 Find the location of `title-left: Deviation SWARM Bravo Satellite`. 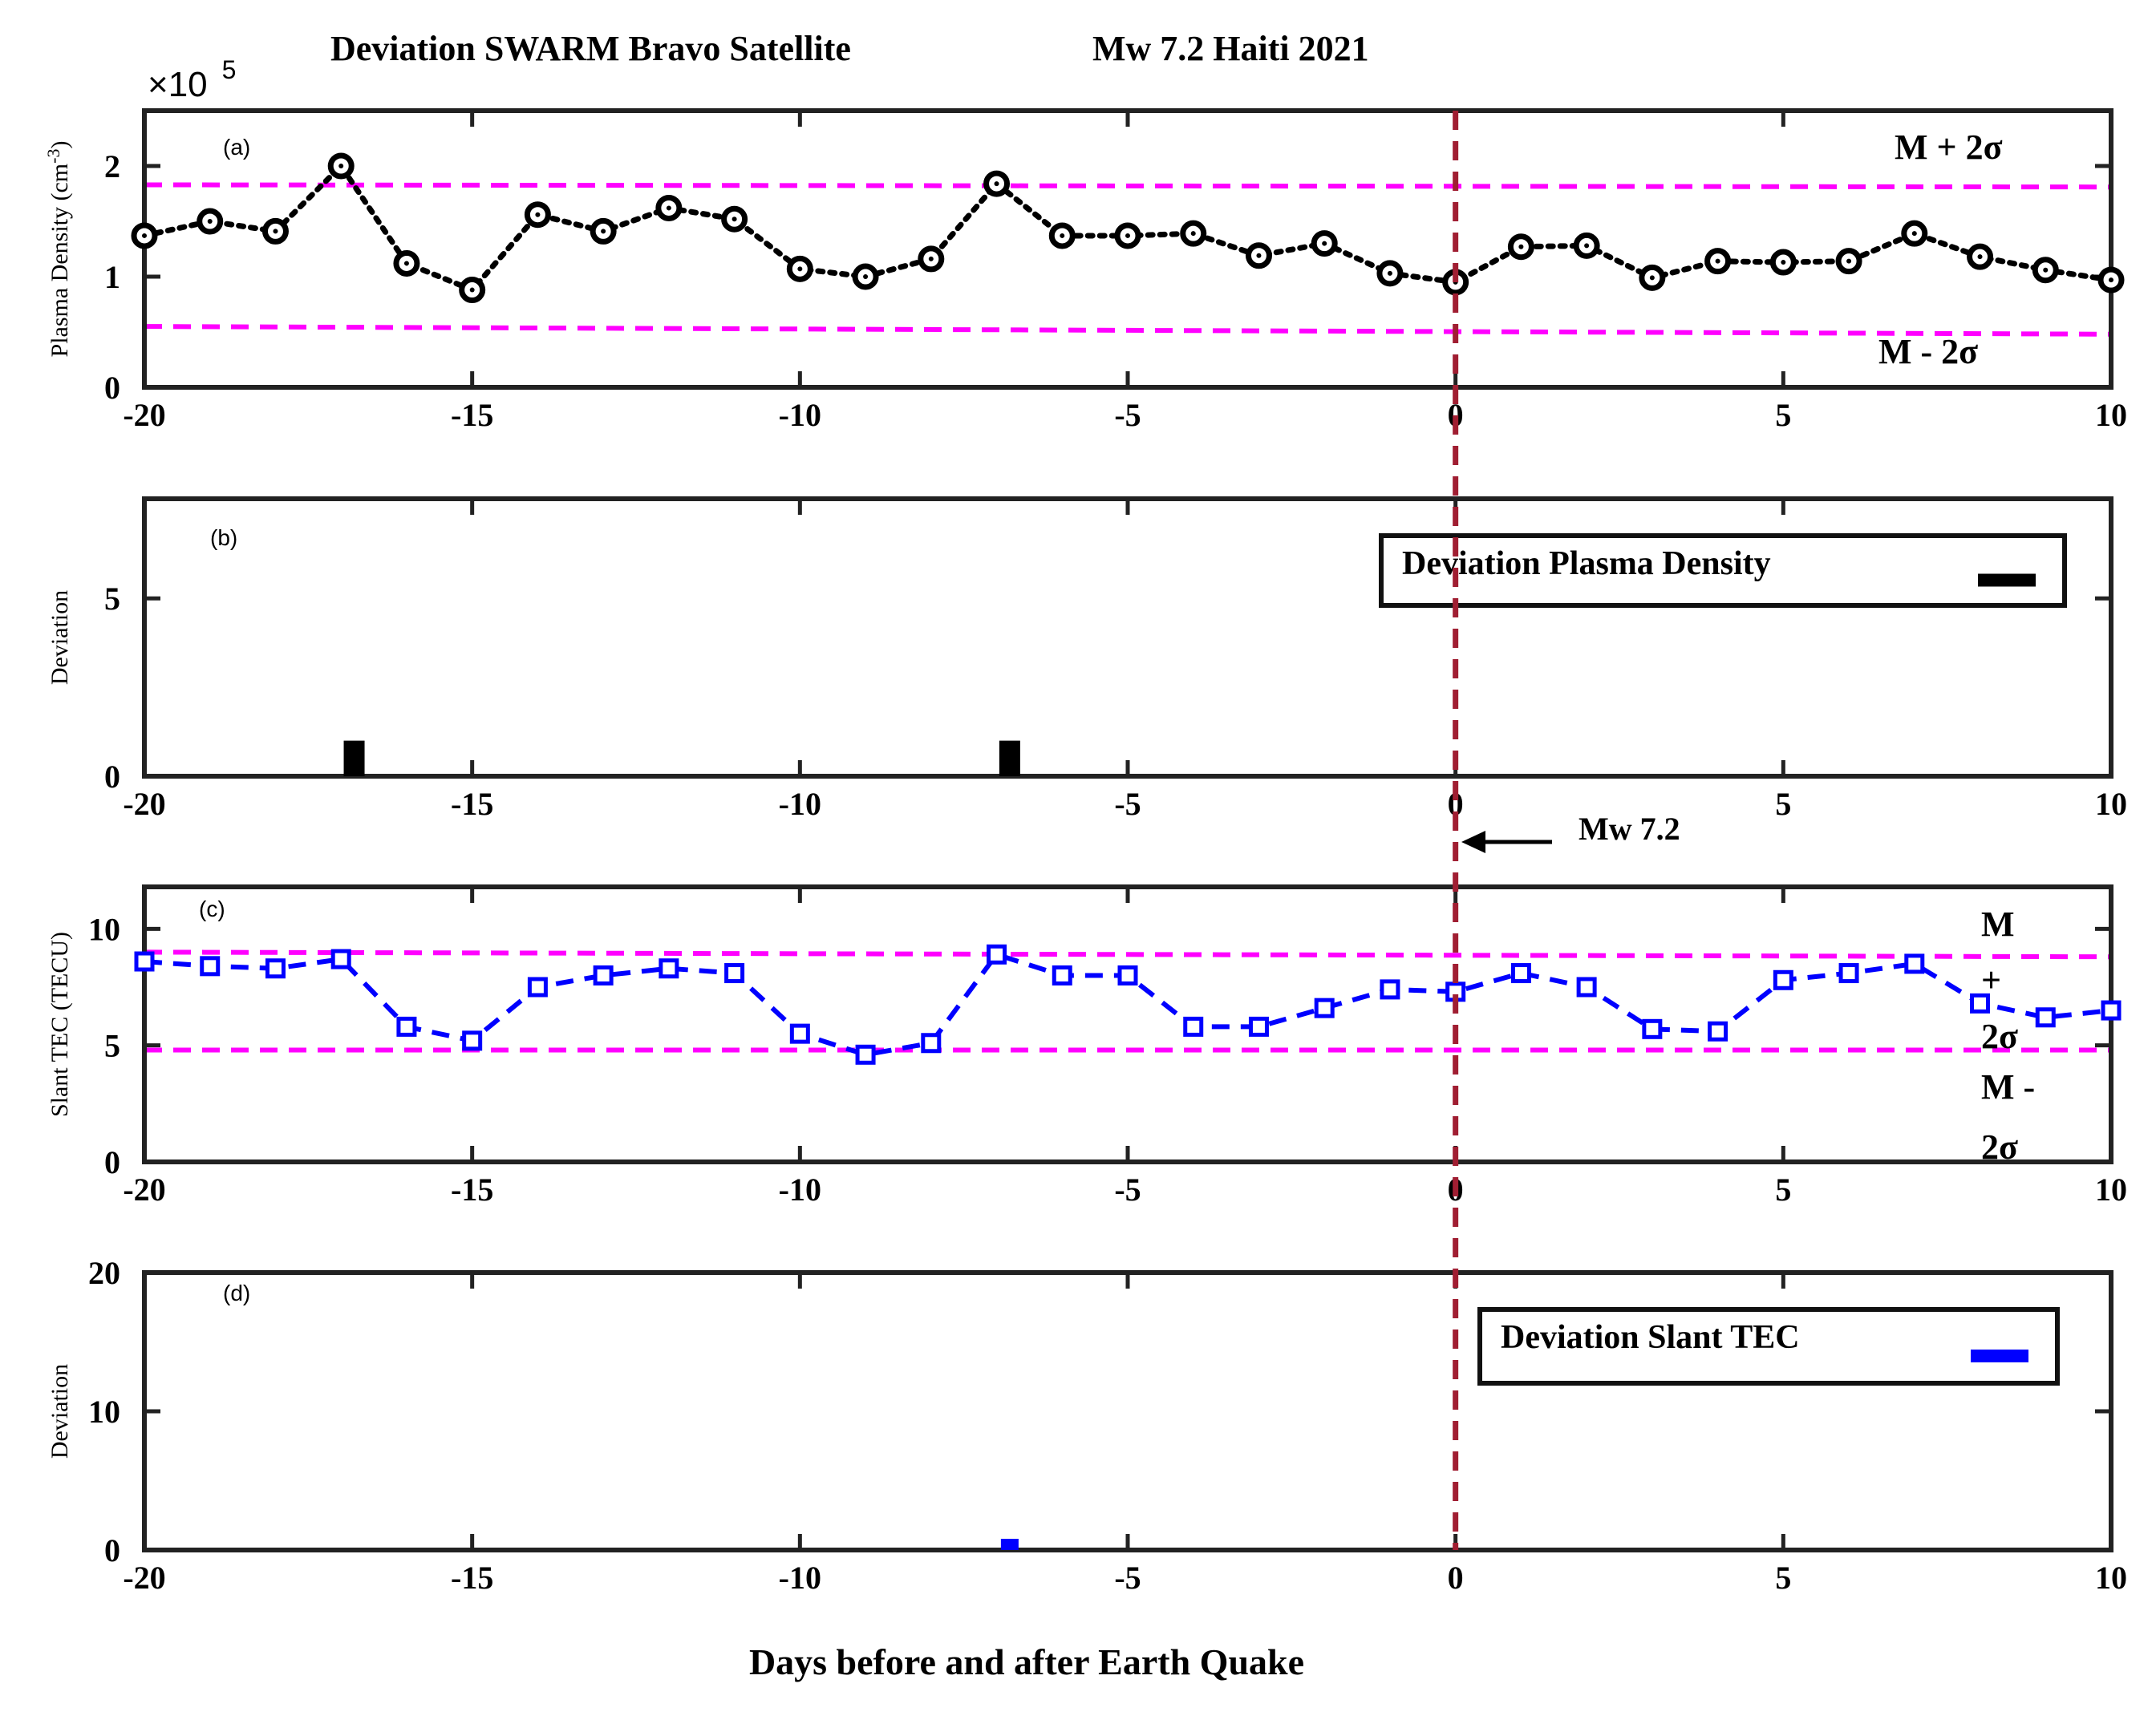

title-left: Deviation SWARM Bravo Satellite is located at coordinates (590, 48).